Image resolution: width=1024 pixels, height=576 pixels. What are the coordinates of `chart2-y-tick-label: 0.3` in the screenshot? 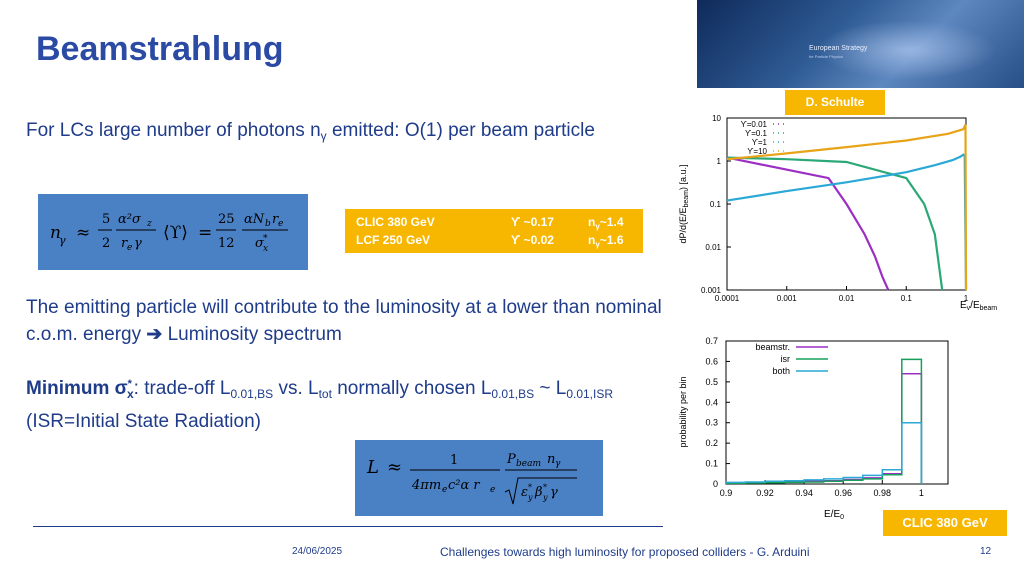 It's located at (711, 423).